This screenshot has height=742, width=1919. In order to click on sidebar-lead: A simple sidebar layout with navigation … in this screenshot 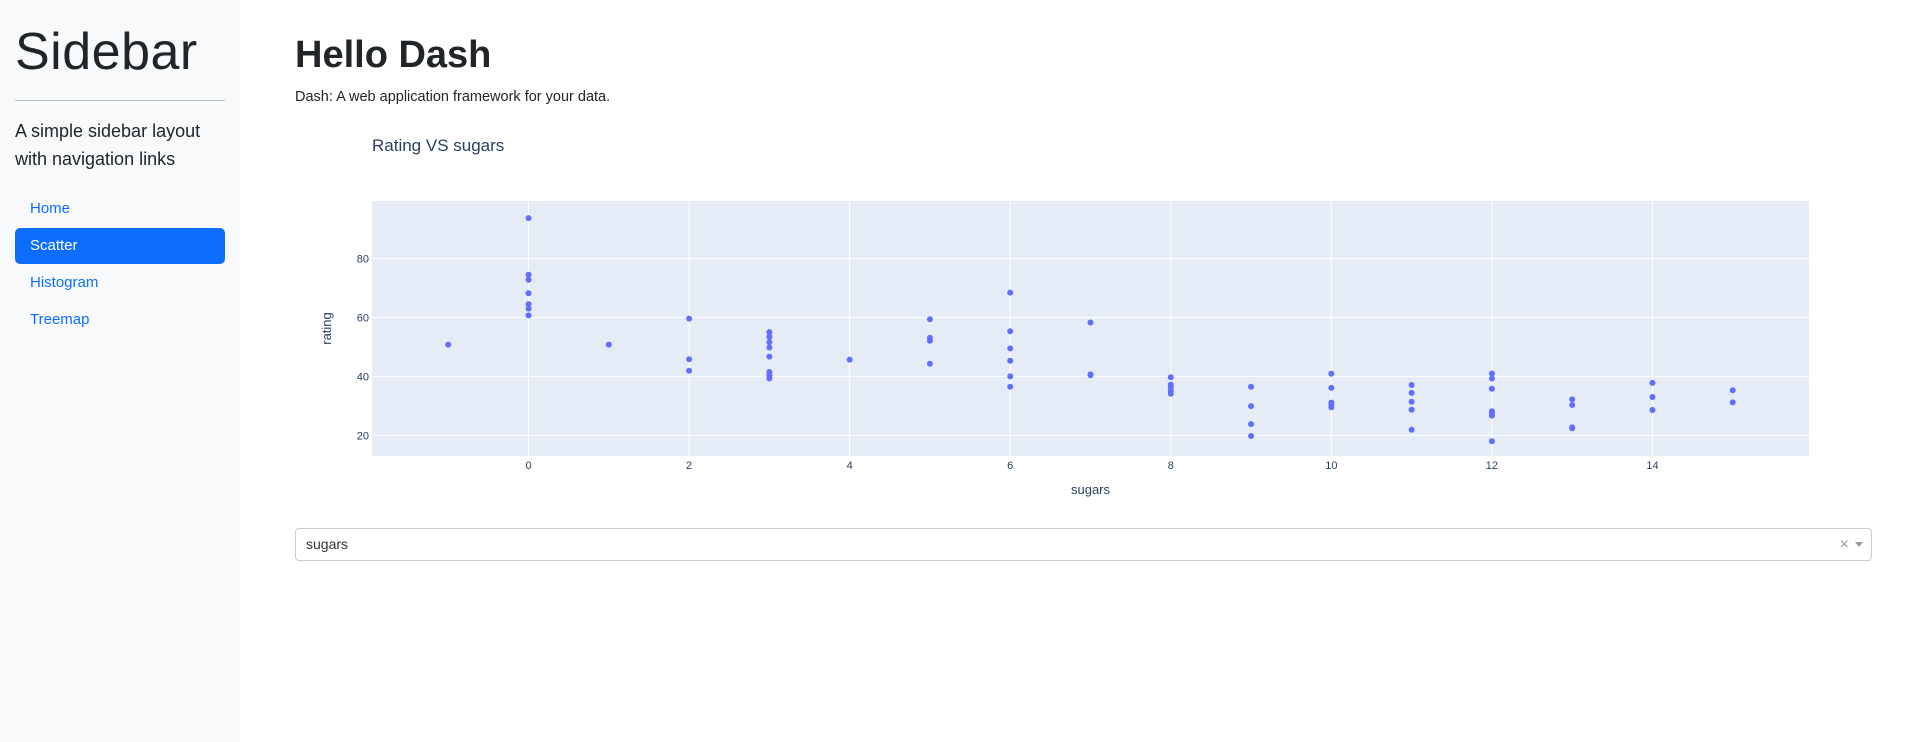, I will do `click(108, 145)`.